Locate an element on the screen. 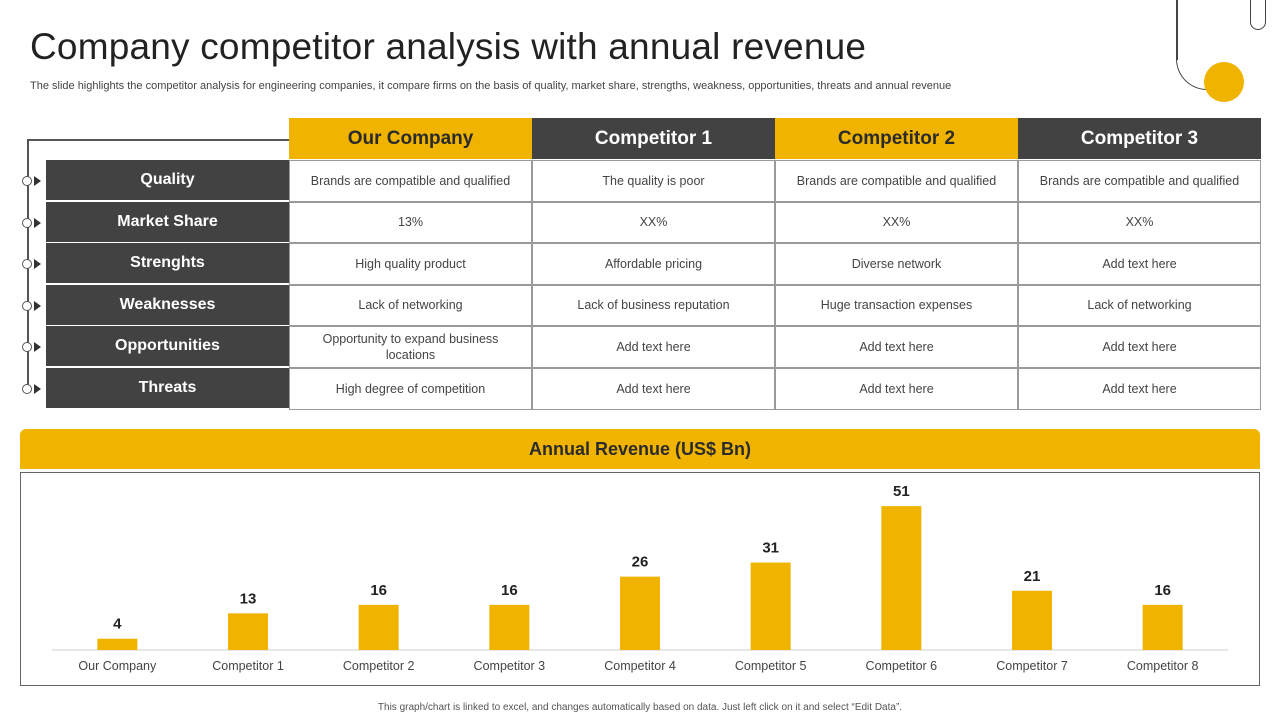 The width and height of the screenshot is (1280, 720). x-tick-label: Competitor 6 is located at coordinates (902, 666).